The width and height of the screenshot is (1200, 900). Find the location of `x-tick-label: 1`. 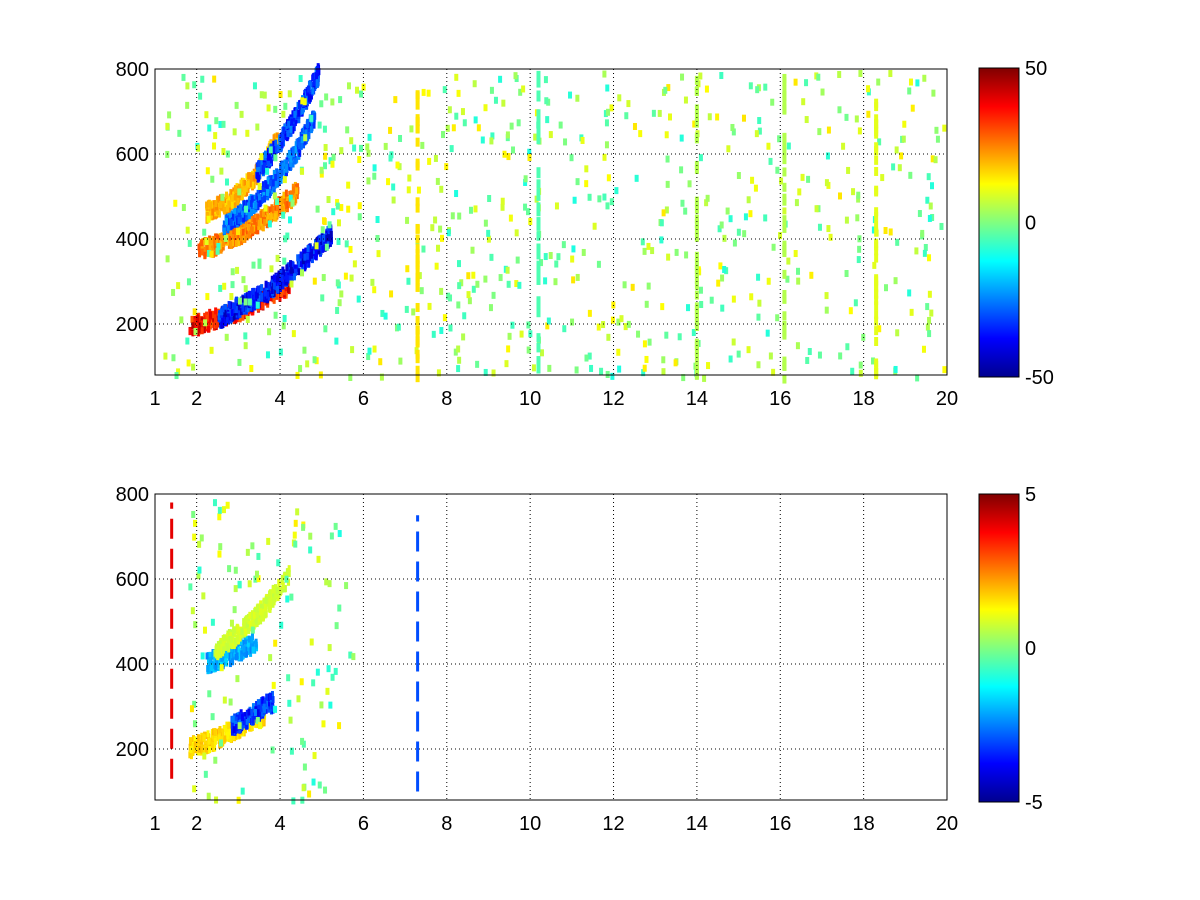

x-tick-label: 1 is located at coordinates (154, 399).